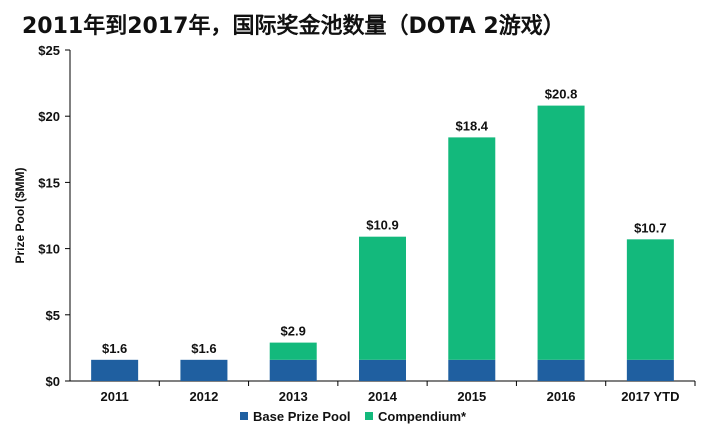 The height and width of the screenshot is (434, 701). Describe the element at coordinates (561, 94) in the screenshot. I see `bar-total-label: $20.8` at that location.